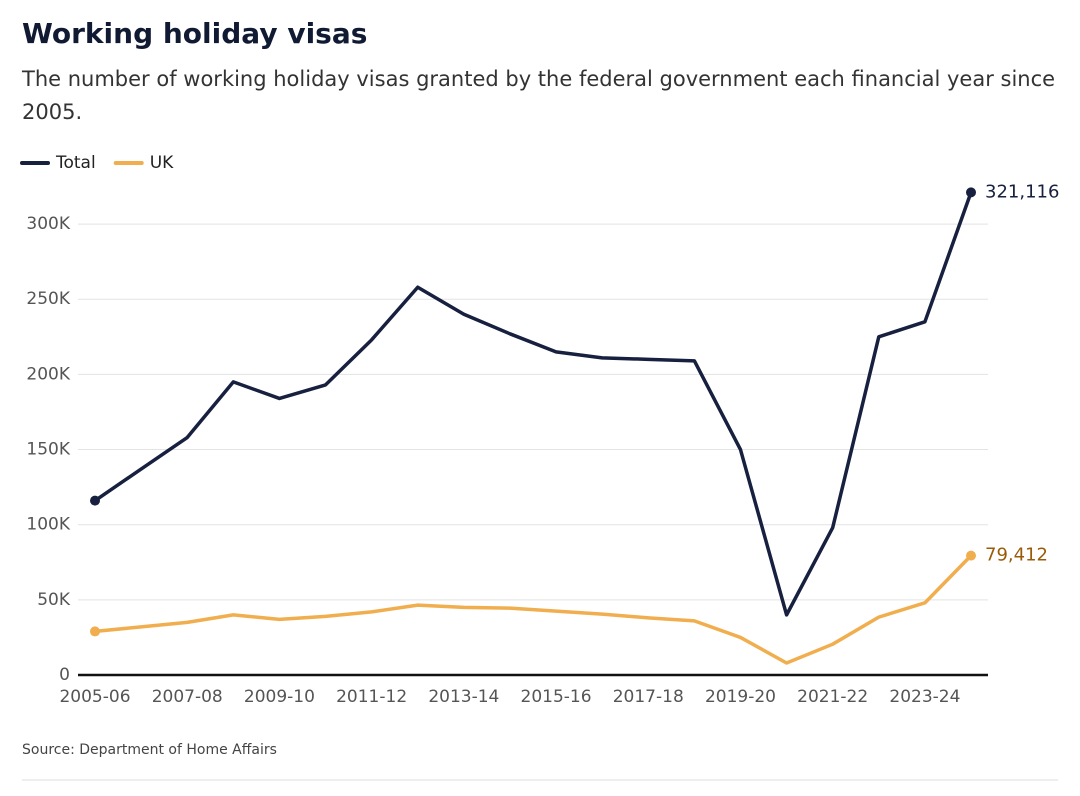  What do you see at coordinates (556, 697) in the screenshot?
I see `x-tick-label: 2015-16` at bounding box center [556, 697].